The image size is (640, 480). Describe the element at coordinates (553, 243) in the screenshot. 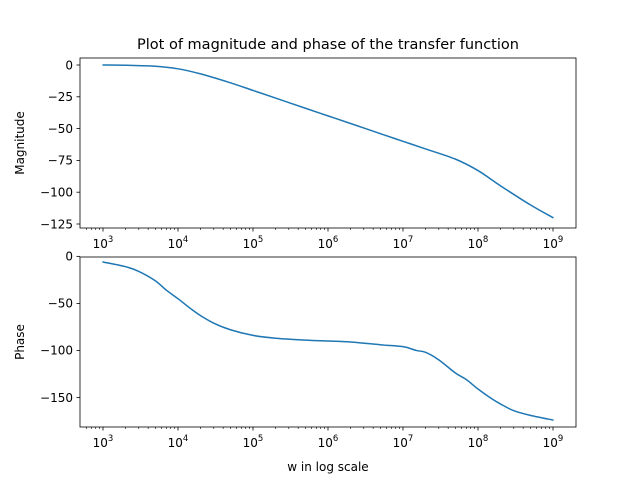

I see `magnitude-x-tick-label-6: 10⁹` at that location.